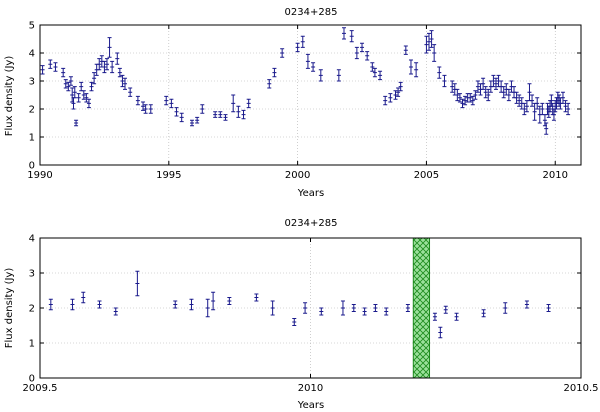 This screenshot has height=412, width=600. Describe the element at coordinates (32, 309) in the screenshot. I see `bottom-ytick-label-2: 2` at that location.